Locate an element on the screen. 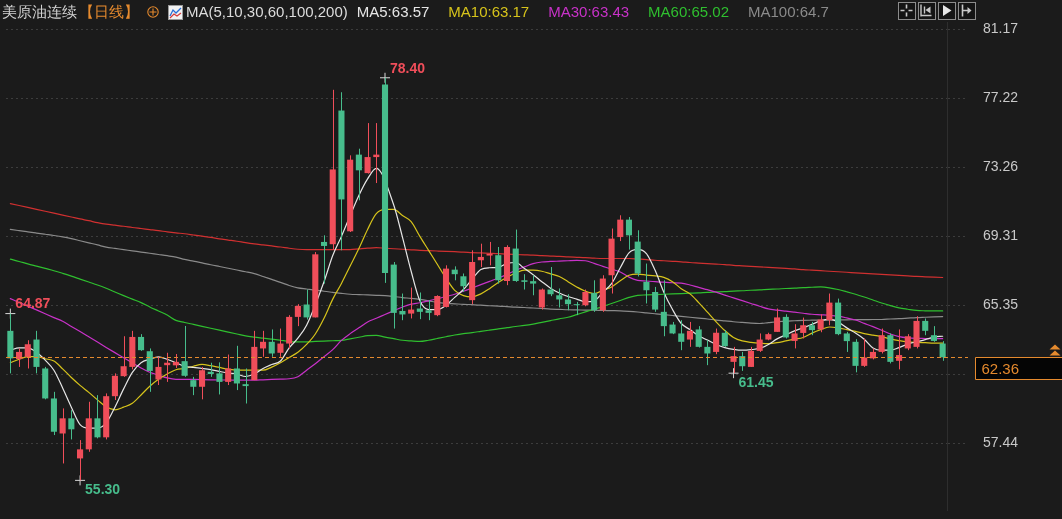  y-tick-label: 57.44 is located at coordinates (1000, 441).